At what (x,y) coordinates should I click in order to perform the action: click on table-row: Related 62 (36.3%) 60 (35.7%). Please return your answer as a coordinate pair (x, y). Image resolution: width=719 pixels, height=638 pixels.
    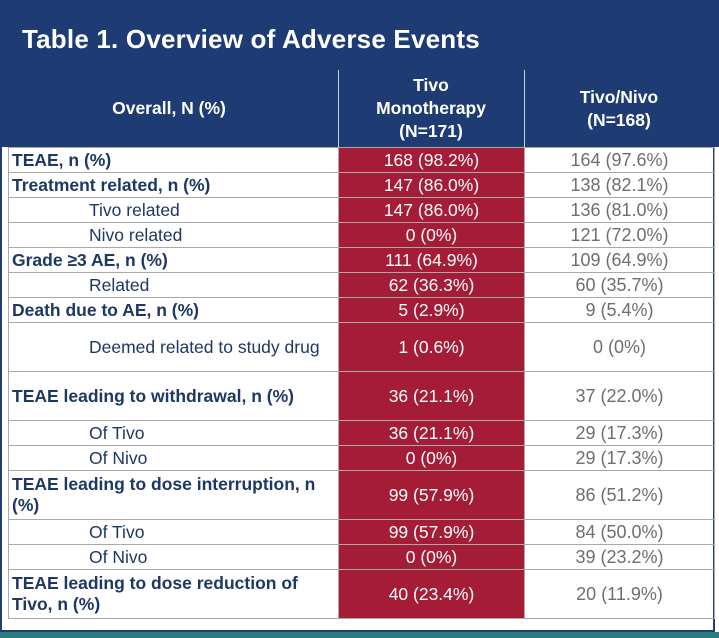
    Looking at the image, I should click on (361, 285).